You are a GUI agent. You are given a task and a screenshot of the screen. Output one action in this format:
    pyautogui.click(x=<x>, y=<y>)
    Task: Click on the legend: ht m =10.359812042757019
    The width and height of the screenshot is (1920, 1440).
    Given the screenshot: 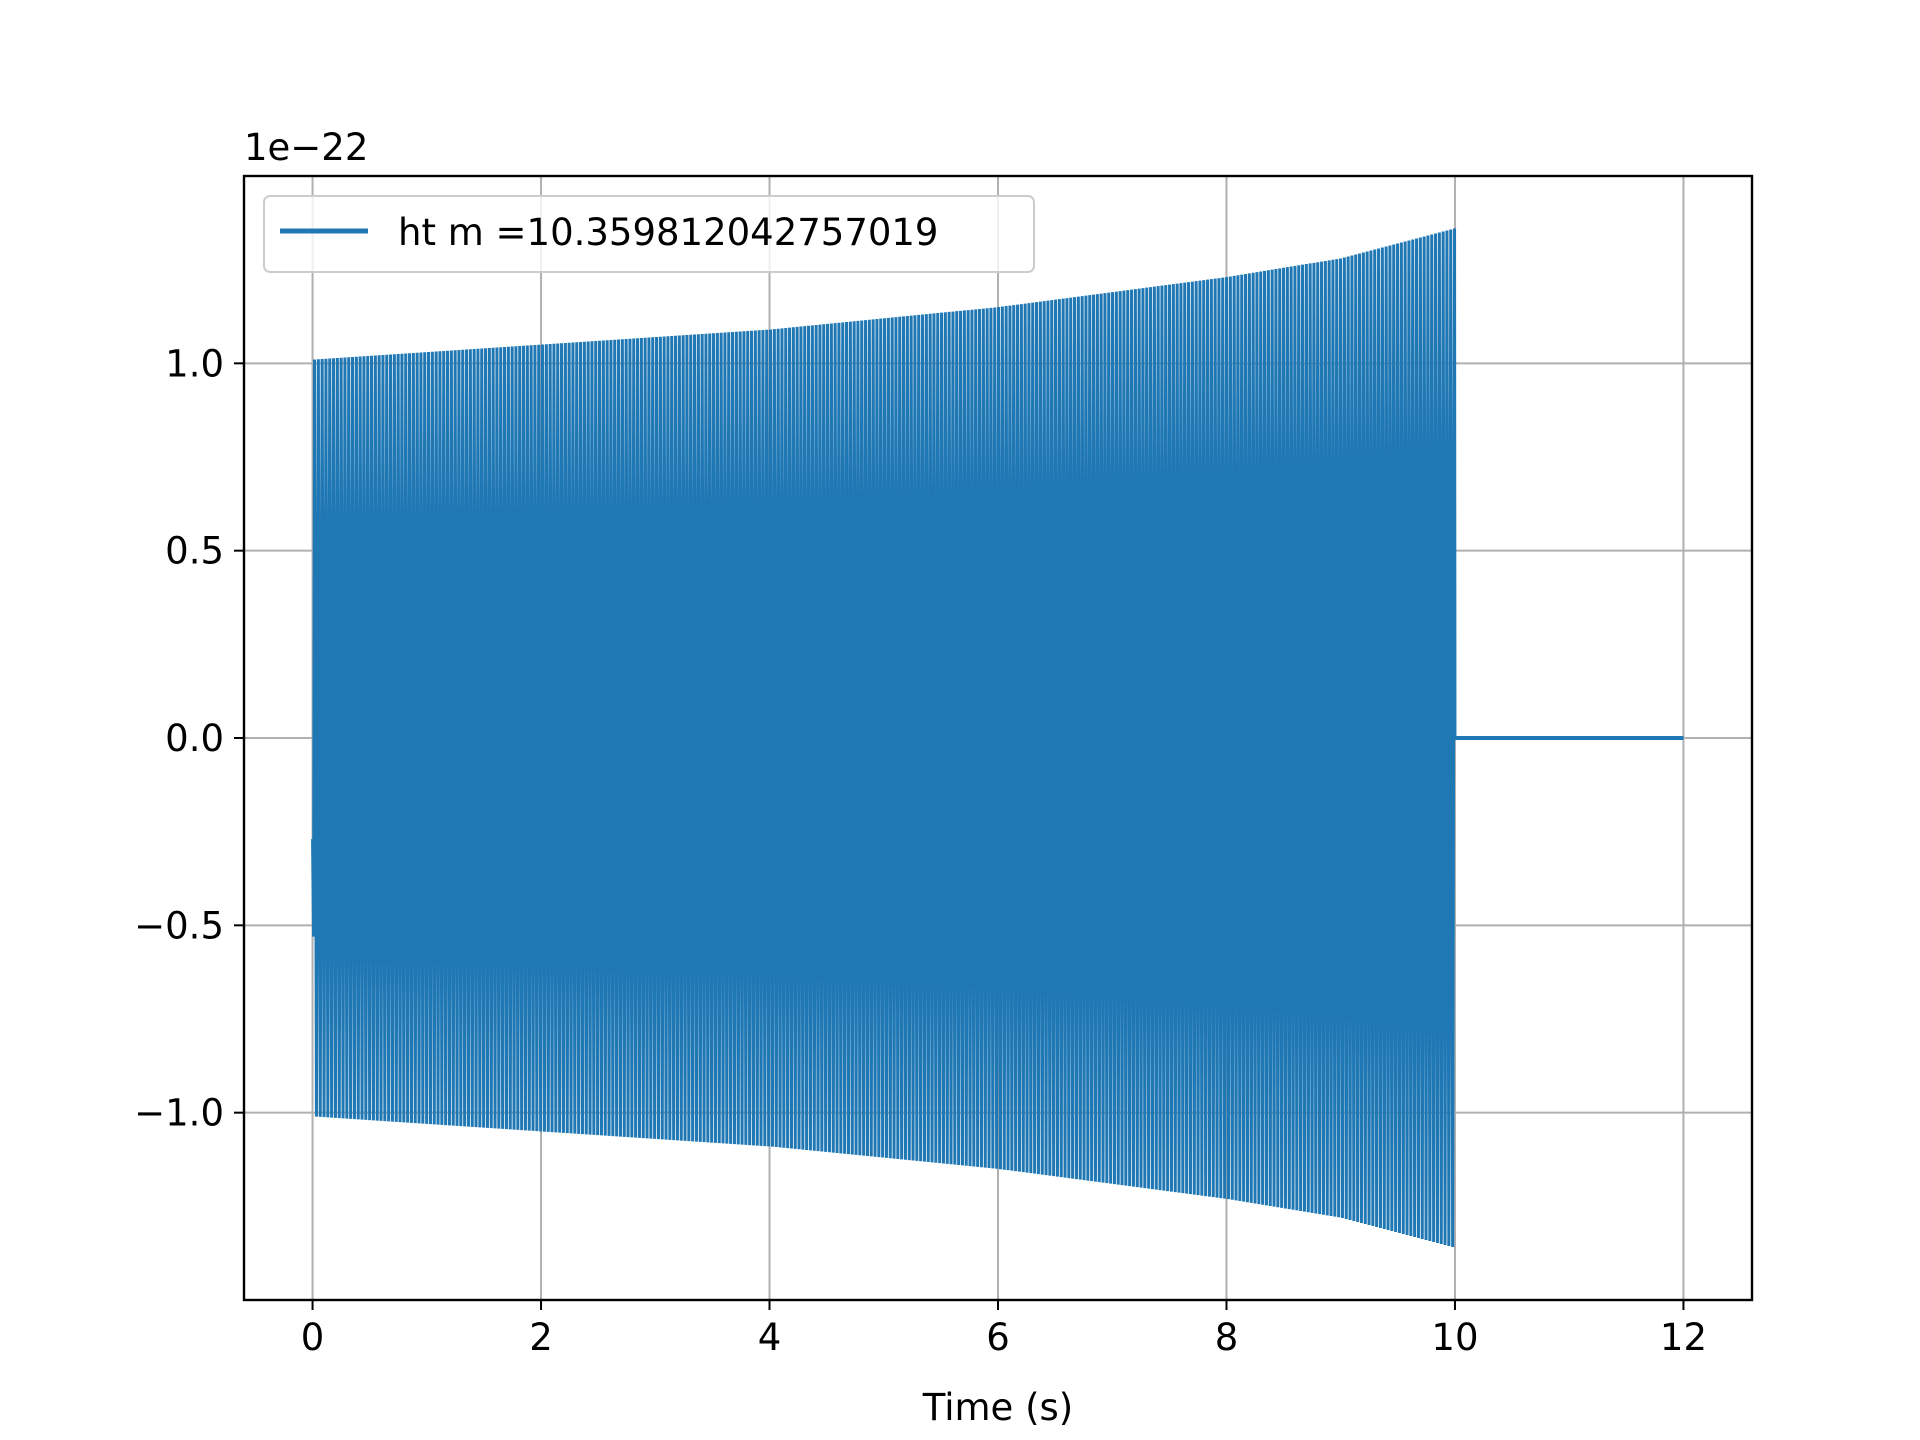 What is the action you would take?
    pyautogui.click(x=649, y=234)
    